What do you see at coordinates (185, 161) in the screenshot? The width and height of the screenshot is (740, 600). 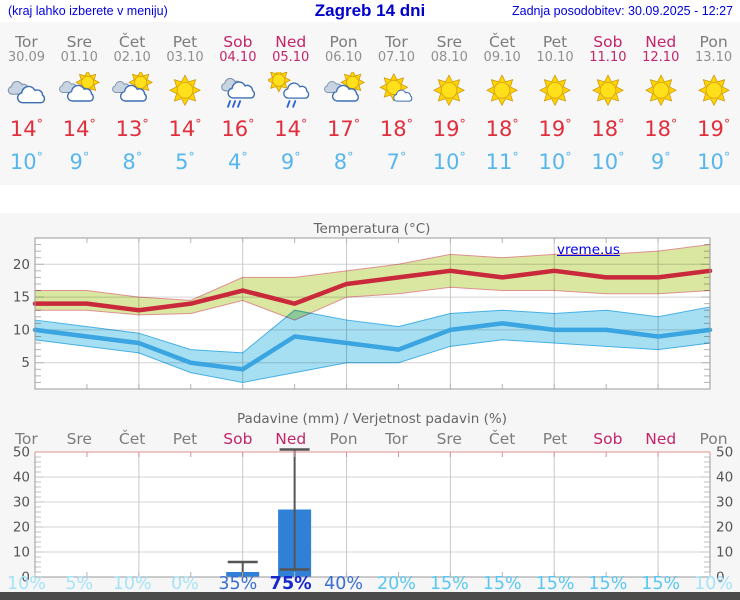 I see `low-temp: 5°` at bounding box center [185, 161].